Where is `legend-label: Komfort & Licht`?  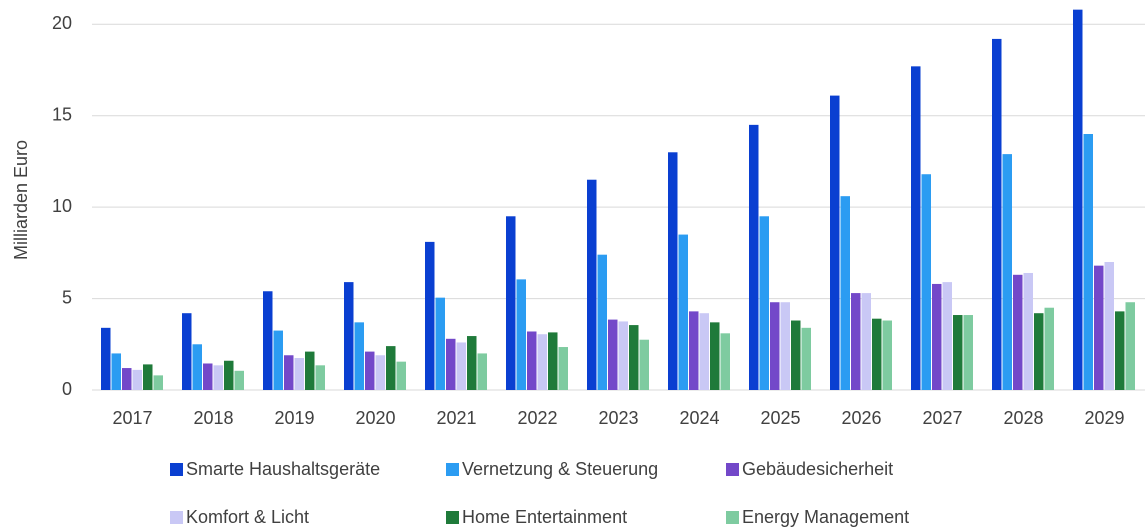
legend-label: Komfort & Licht is located at coordinates (247, 517).